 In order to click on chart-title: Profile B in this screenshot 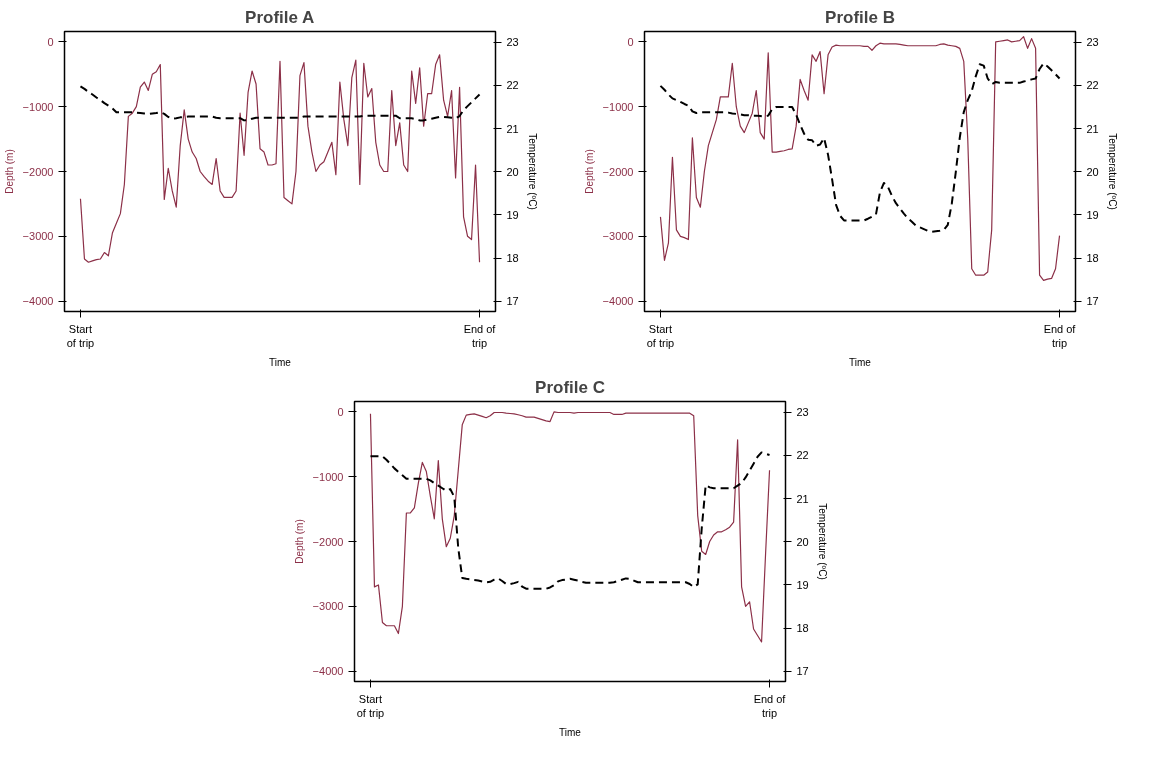, I will do `click(860, 17)`.